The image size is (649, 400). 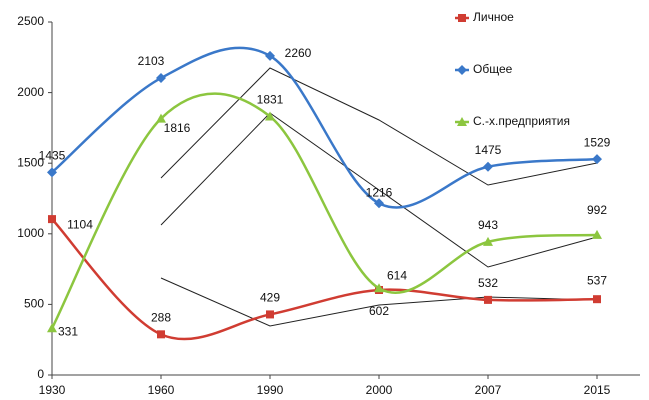 I want to click on x-tick-label: 2015, so click(x=597, y=390).